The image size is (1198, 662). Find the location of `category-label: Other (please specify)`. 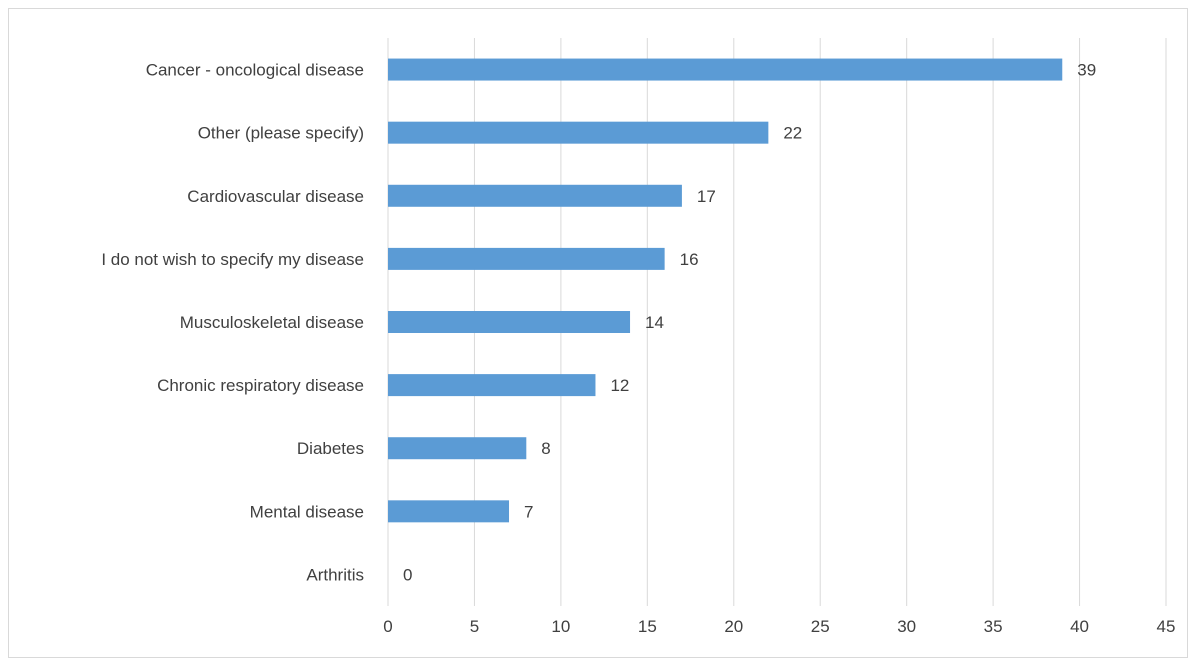

category-label: Other (please specify) is located at coordinates (281, 133).